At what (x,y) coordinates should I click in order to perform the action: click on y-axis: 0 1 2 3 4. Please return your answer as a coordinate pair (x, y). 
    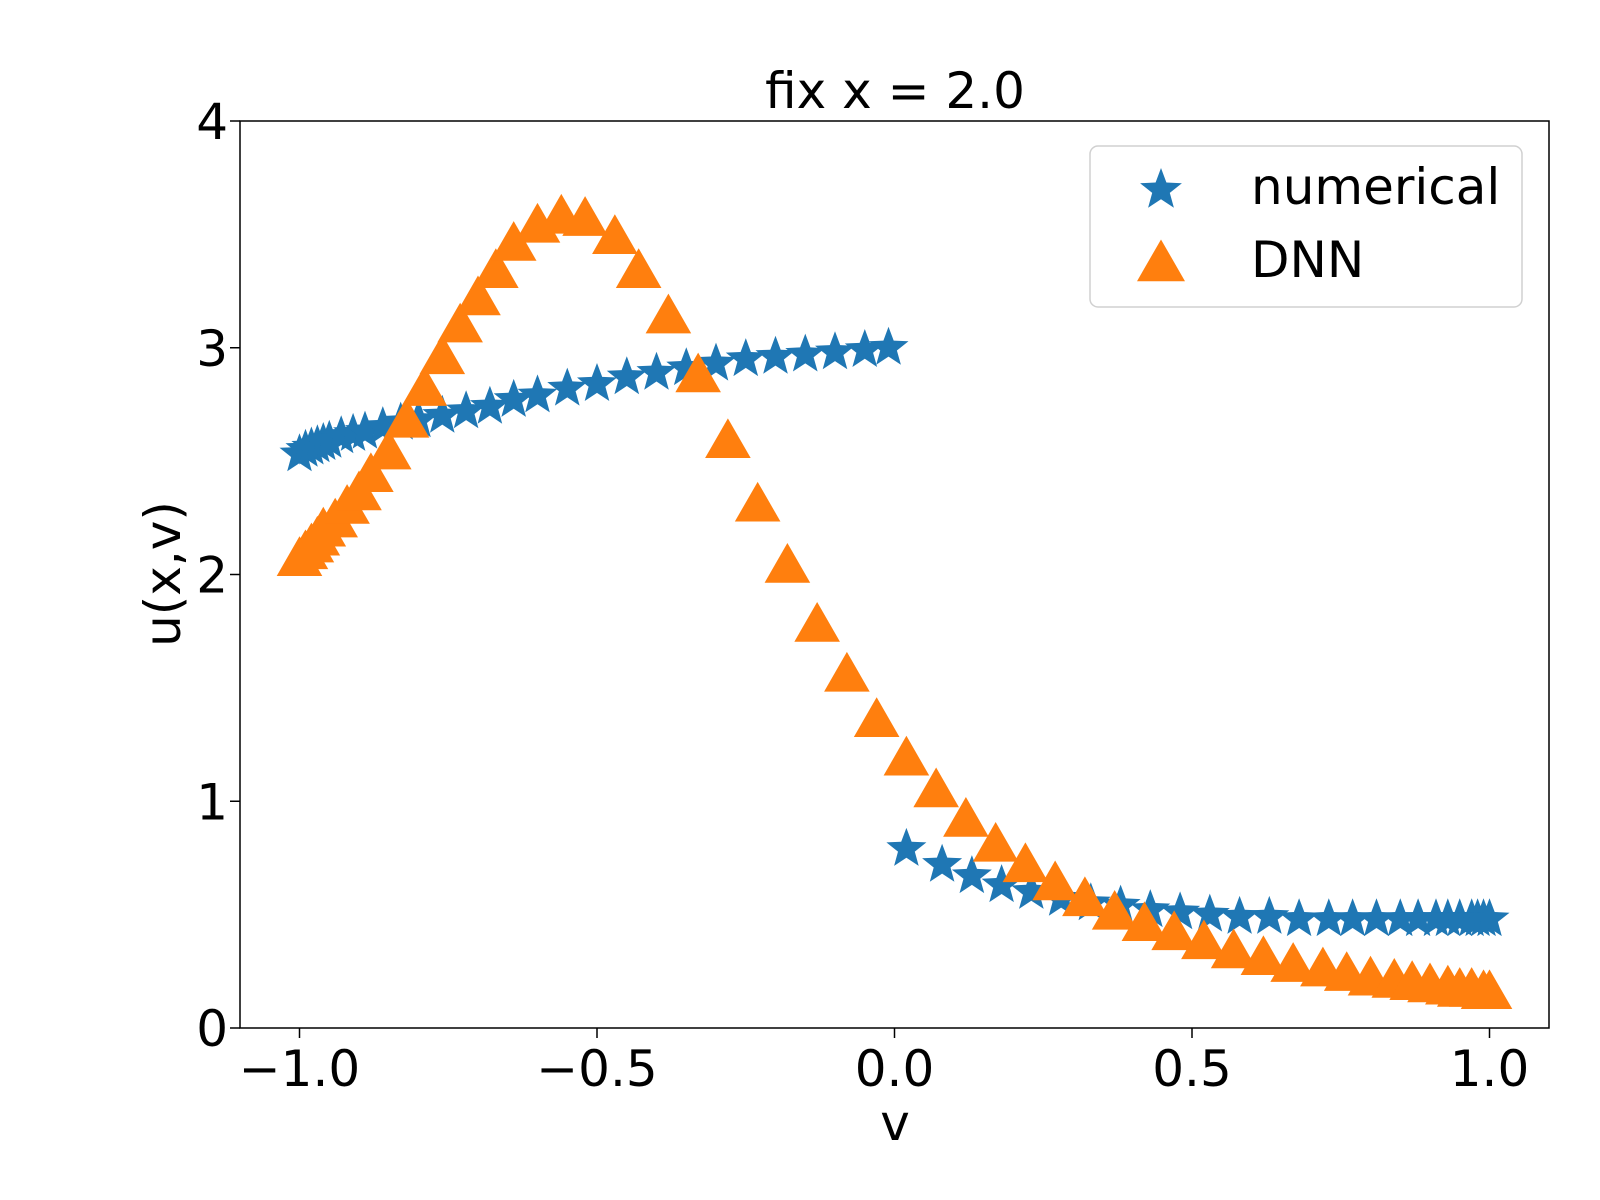
    Looking at the image, I should click on (218, 575).